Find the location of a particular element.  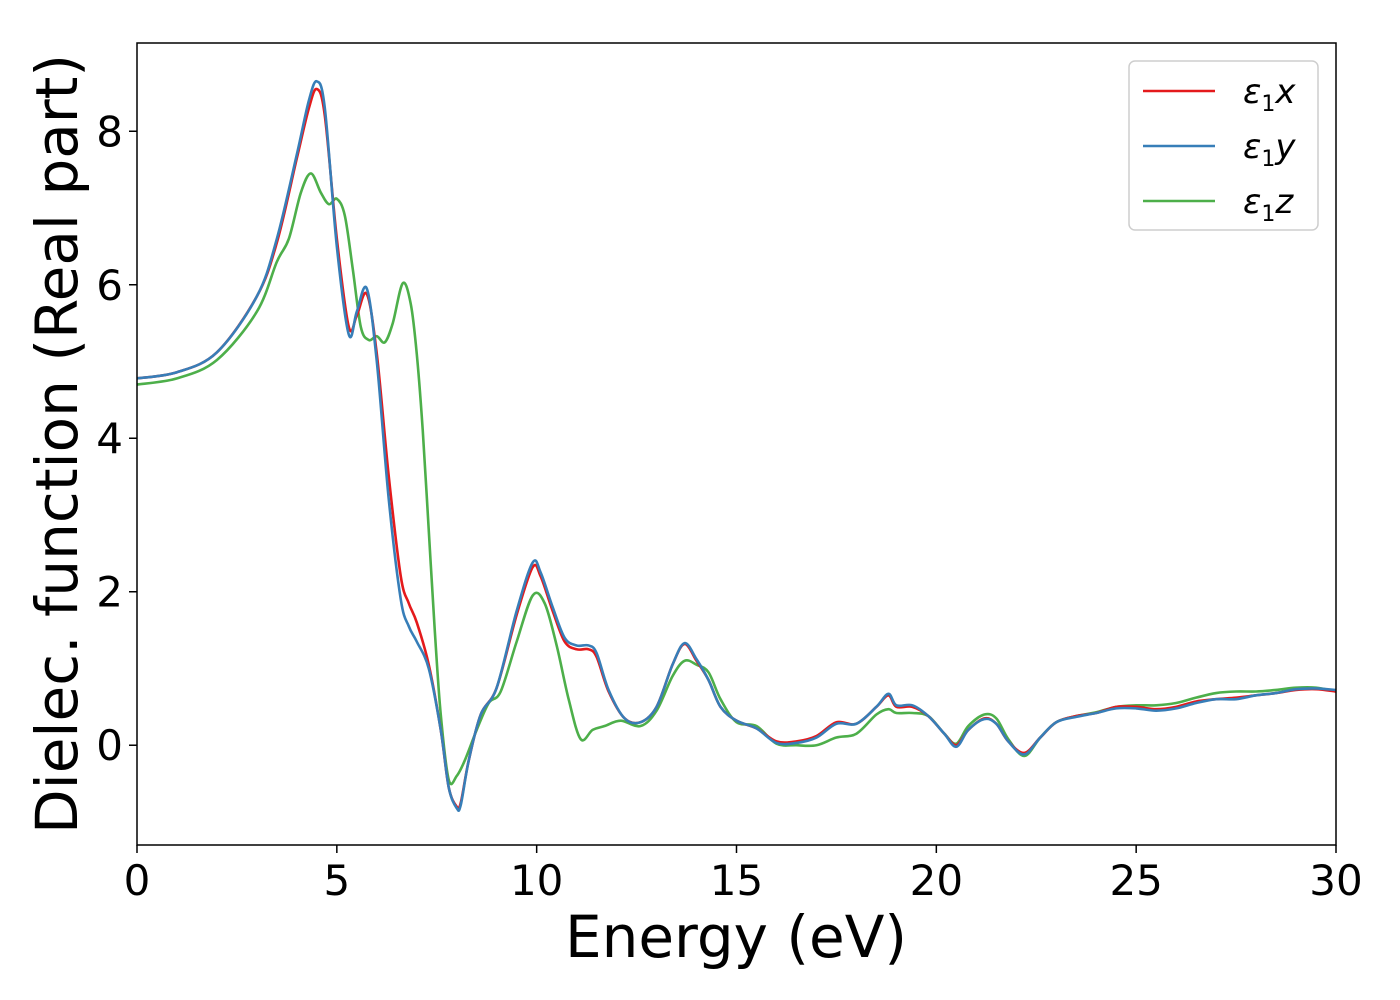

legend: ε1x ε1y ε1z is located at coordinates (1223, 145).